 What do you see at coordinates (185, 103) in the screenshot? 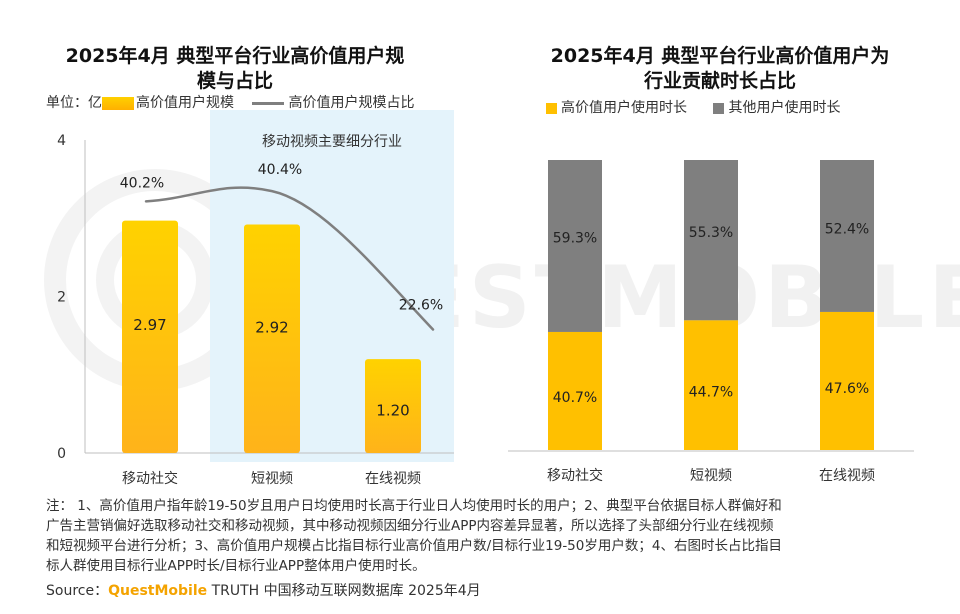
I see `legend-label-bar: 高价值用户规模` at bounding box center [185, 103].